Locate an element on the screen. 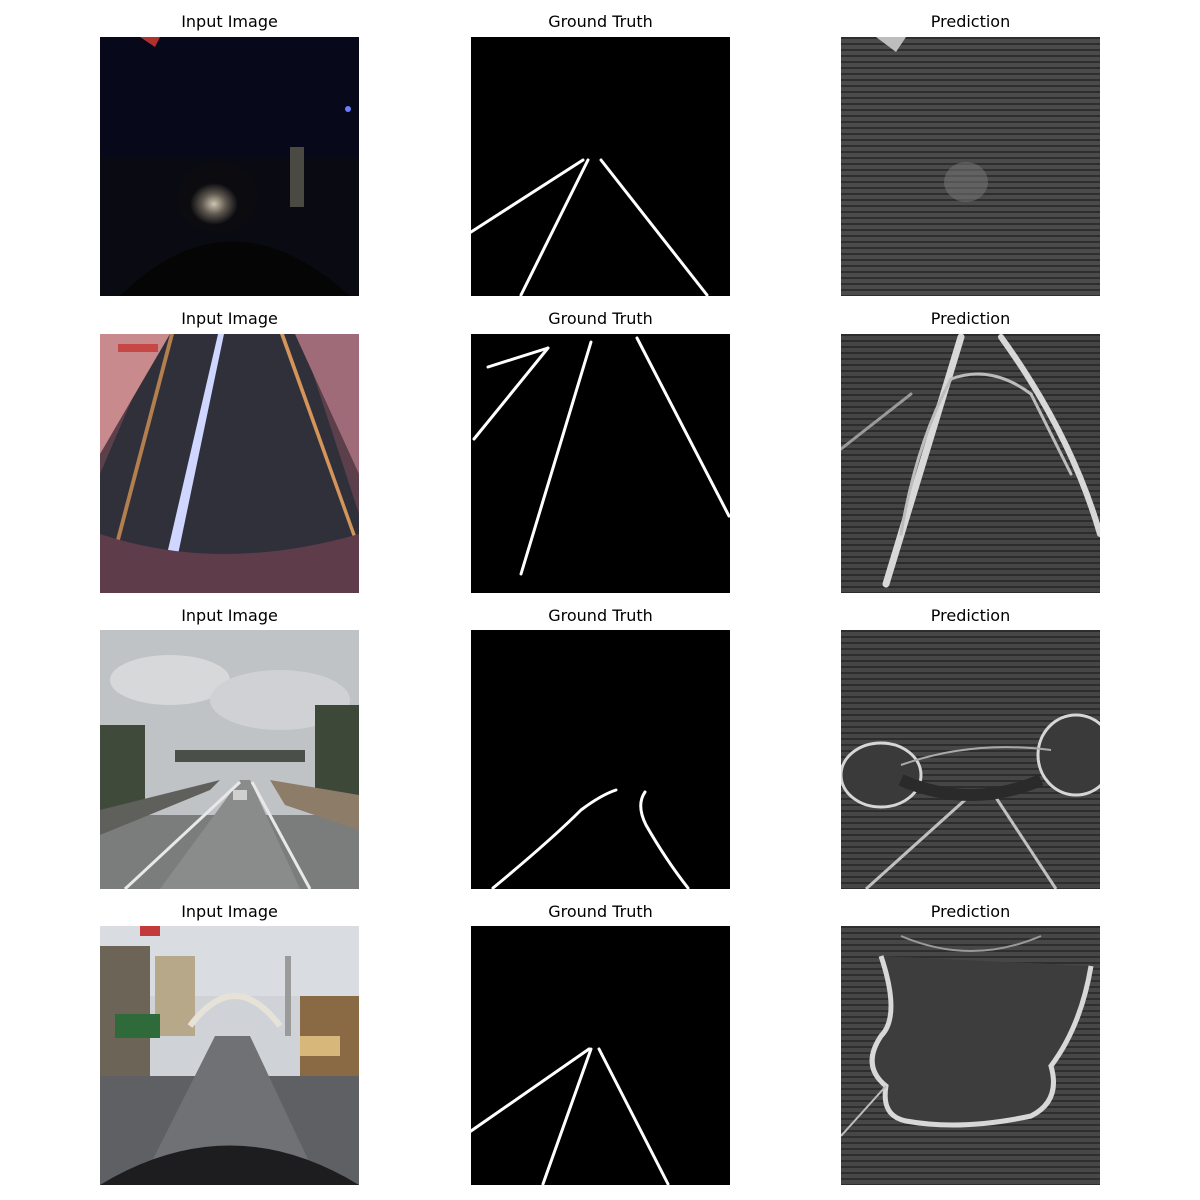  input-image-city-gate is located at coordinates (229, 1055).